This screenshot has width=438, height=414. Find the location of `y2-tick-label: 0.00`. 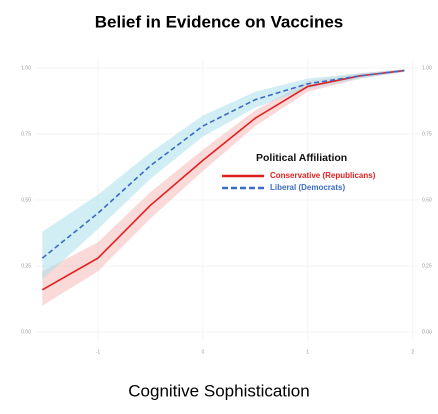

y2-tick-label: 0.00 is located at coordinates (427, 332).